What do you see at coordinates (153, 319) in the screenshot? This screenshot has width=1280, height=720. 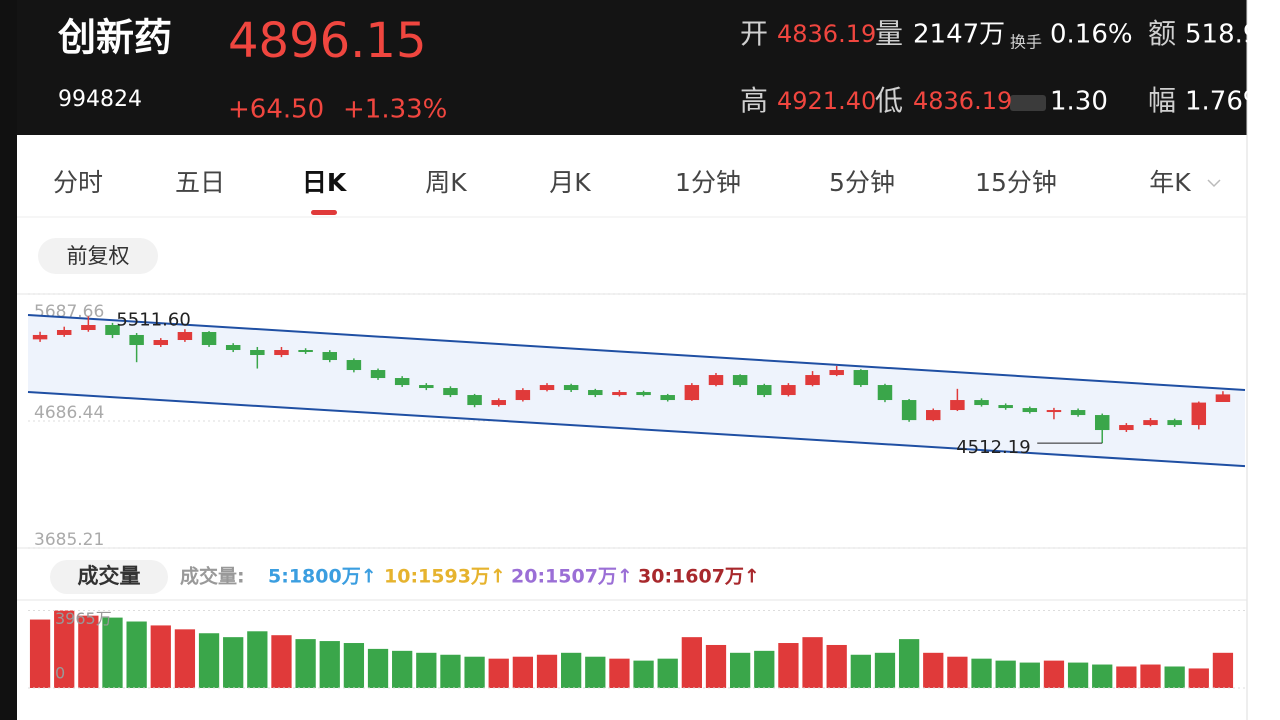 I see `max-label: 5511.60` at bounding box center [153, 319].